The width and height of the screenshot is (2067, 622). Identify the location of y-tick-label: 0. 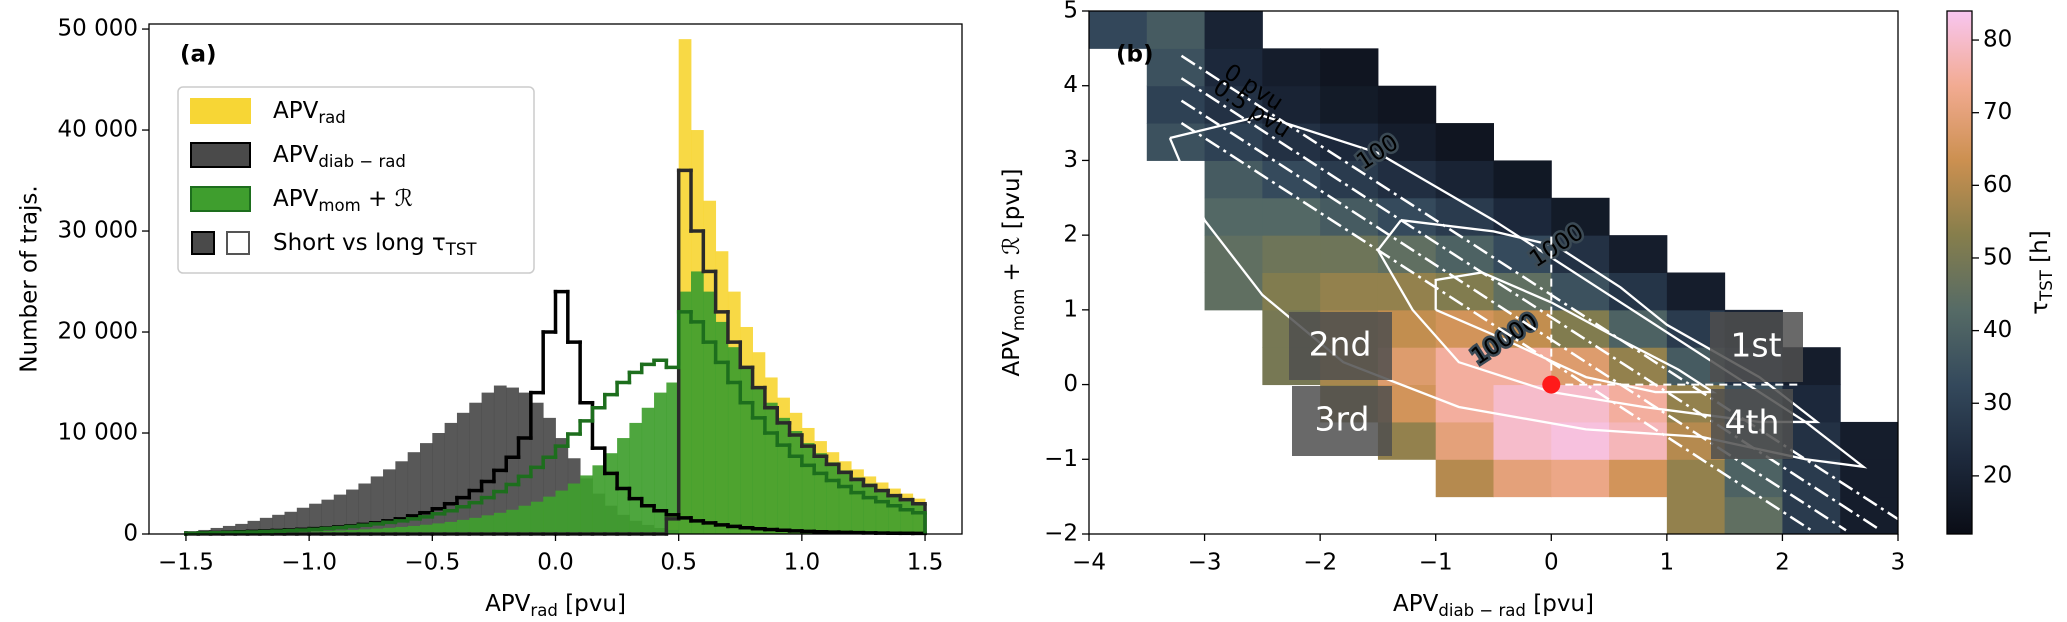
(130, 534).